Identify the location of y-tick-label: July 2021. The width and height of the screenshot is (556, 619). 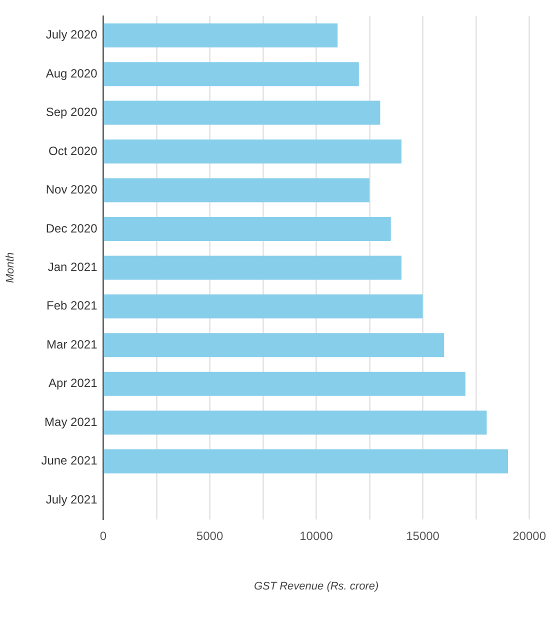
(72, 499).